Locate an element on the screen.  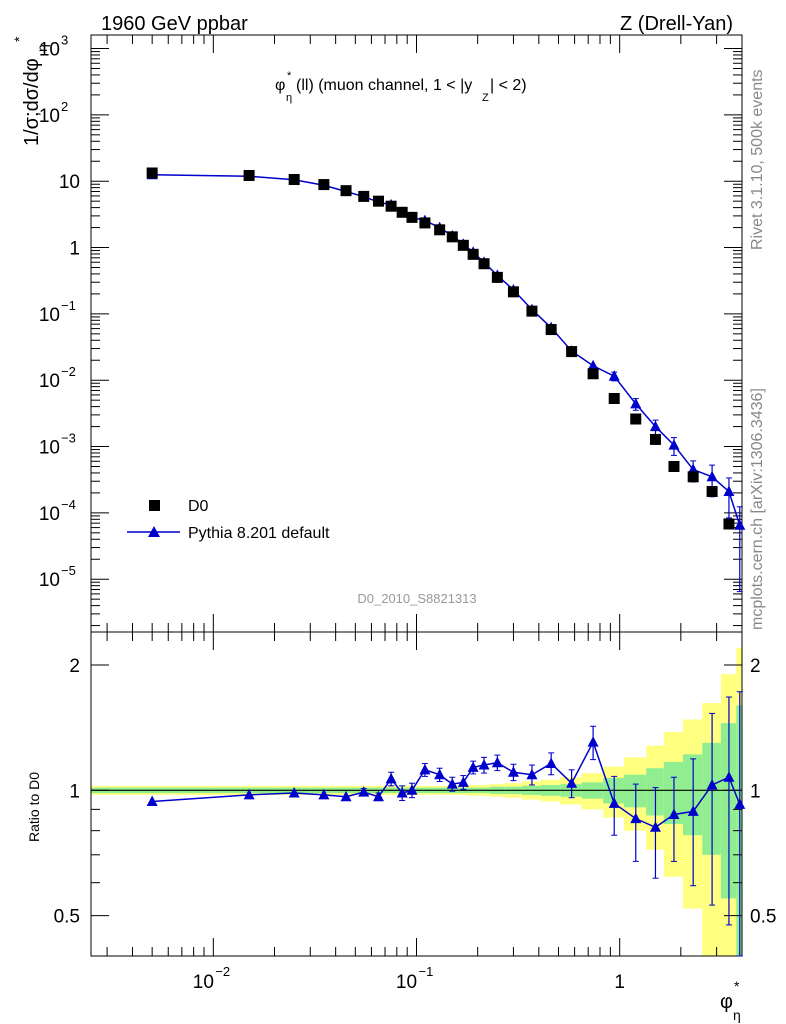
x-axis-label: φ * η is located at coordinates (730, 1000).